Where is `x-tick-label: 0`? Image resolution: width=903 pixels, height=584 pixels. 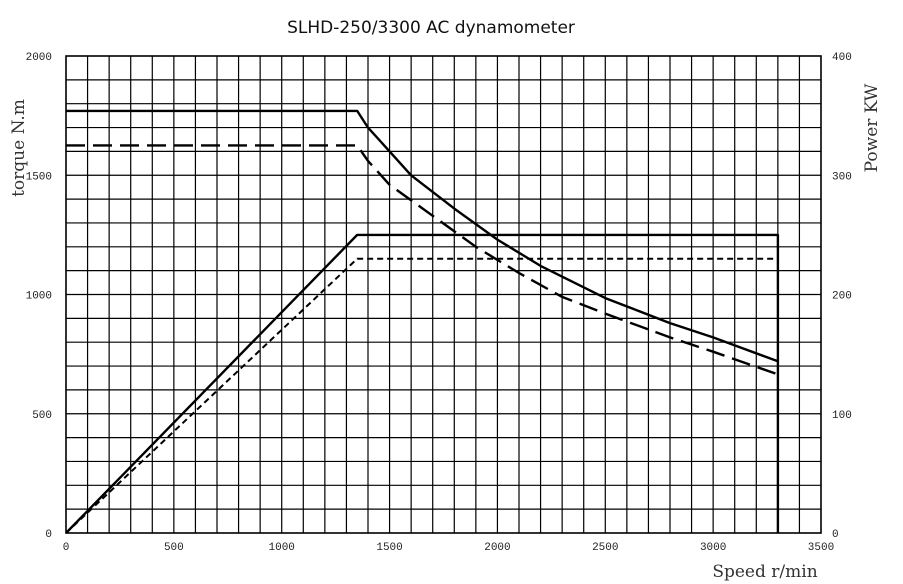 x-tick-label: 0 is located at coordinates (66, 548).